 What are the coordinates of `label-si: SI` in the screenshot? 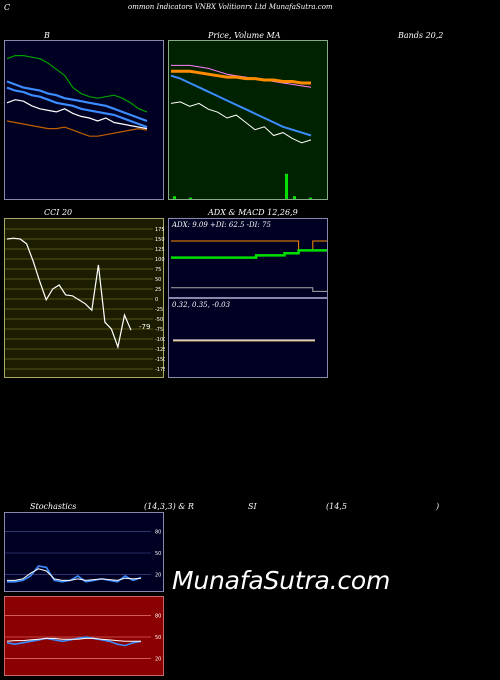 It's located at (252, 506).